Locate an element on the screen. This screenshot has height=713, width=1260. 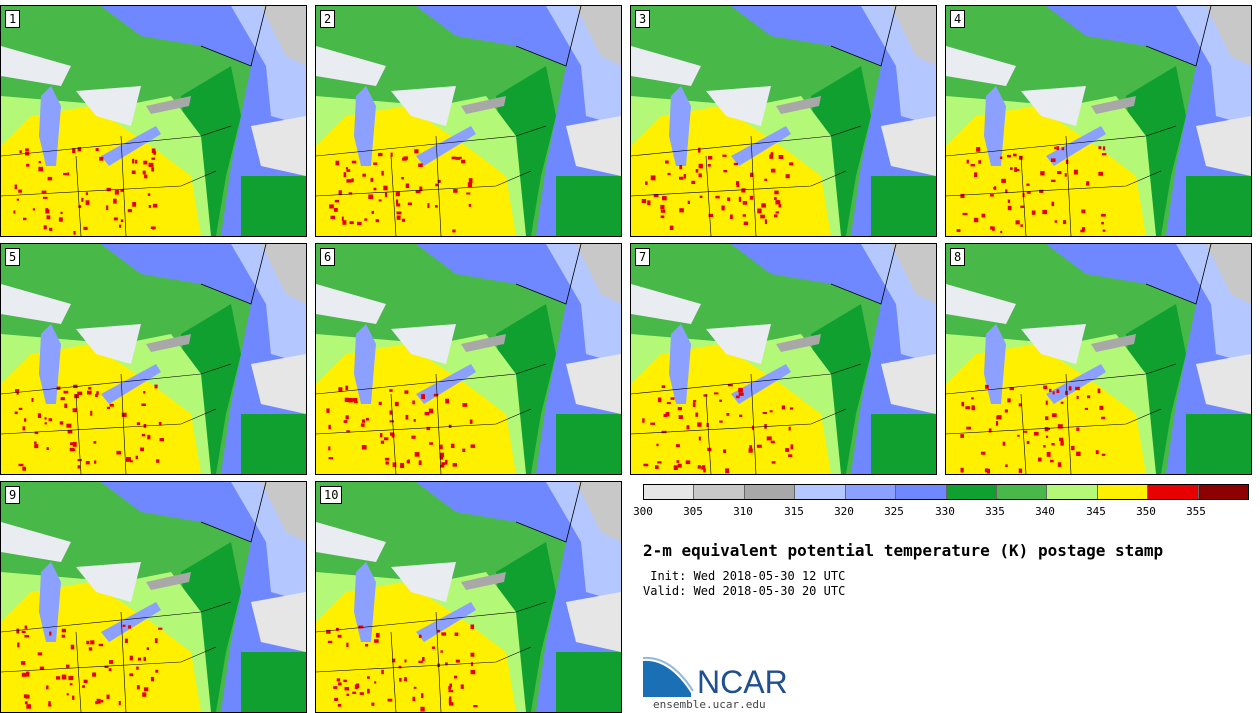
colorbar-tick: 320 is located at coordinates (844, 511).